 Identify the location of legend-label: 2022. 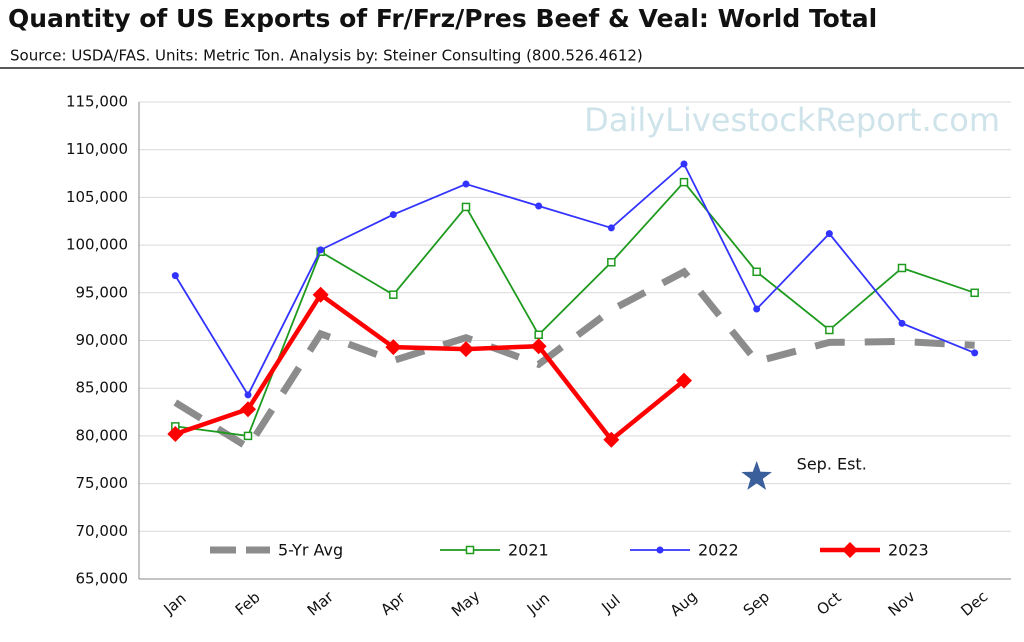
(718, 550).